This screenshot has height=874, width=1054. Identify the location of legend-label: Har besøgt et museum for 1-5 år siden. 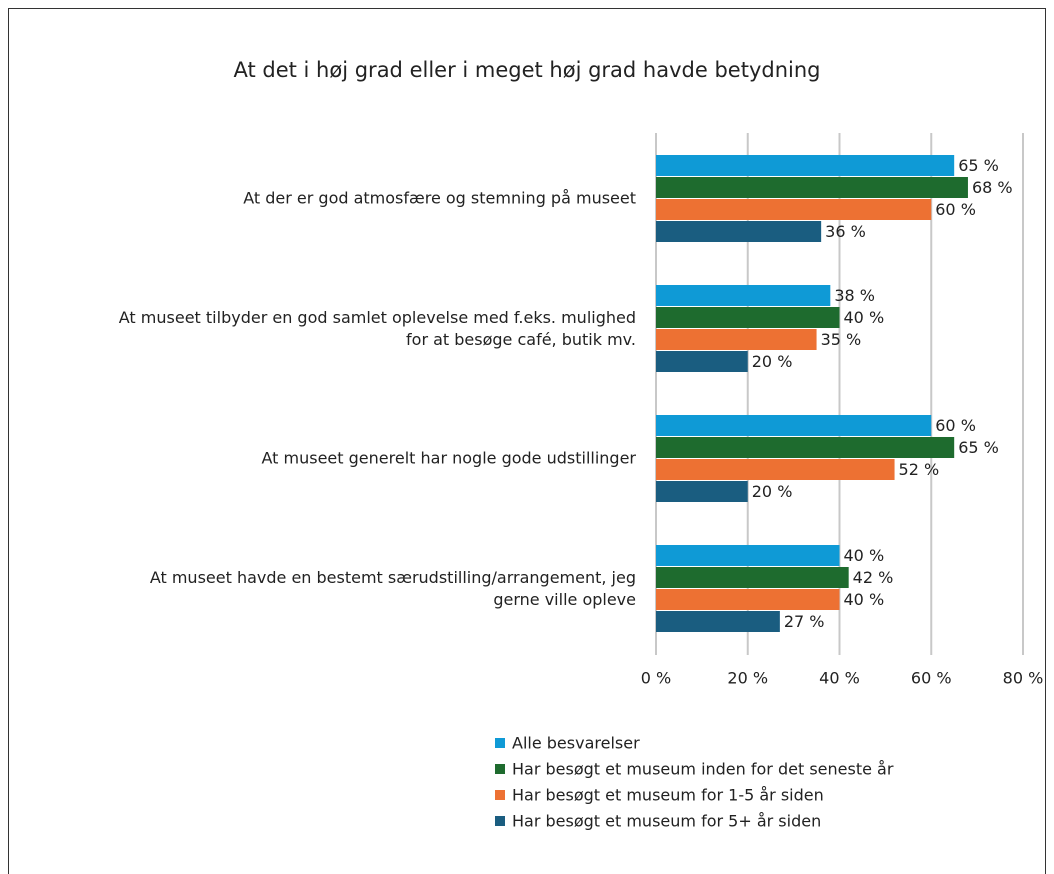
(668, 795).